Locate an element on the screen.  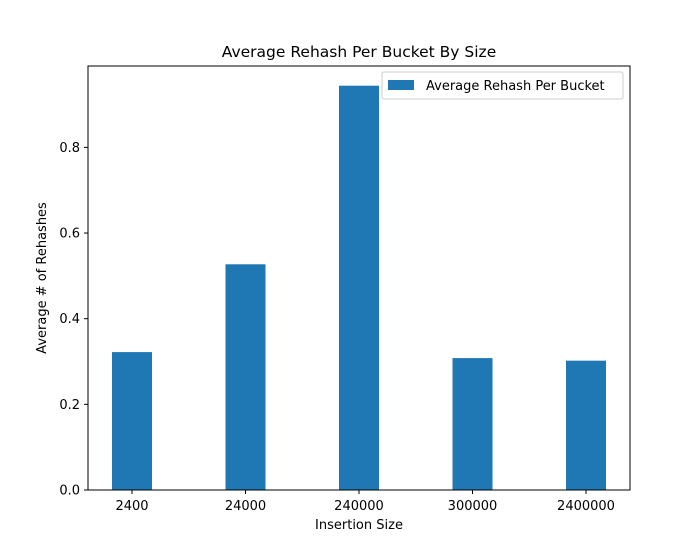
y-axis-label: Average # of Rehashes is located at coordinates (42, 278).